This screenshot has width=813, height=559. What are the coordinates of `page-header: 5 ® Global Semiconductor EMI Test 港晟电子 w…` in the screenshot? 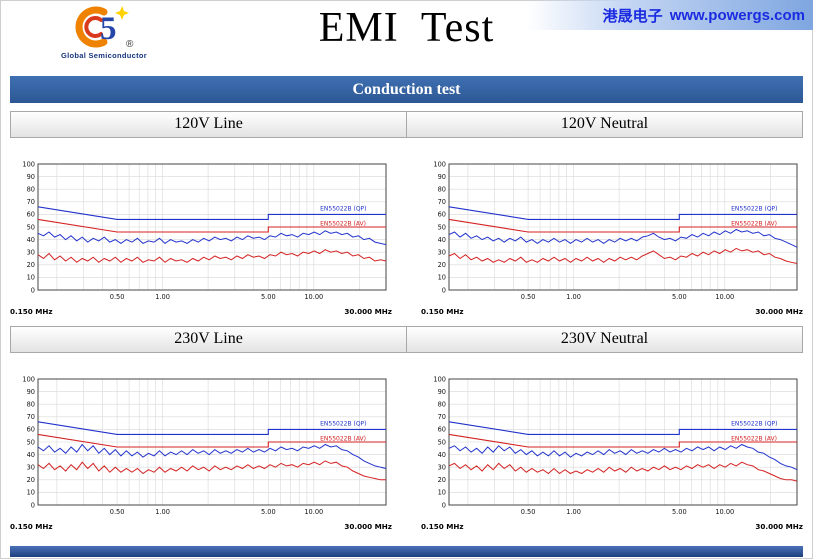 It's located at (406, 38).